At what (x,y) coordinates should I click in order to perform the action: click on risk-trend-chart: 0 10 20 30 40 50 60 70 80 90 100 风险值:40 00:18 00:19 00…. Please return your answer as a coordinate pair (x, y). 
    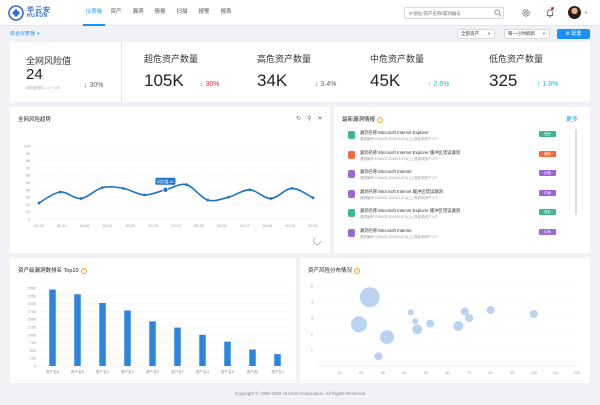
    Looking at the image, I should click on (171, 186).